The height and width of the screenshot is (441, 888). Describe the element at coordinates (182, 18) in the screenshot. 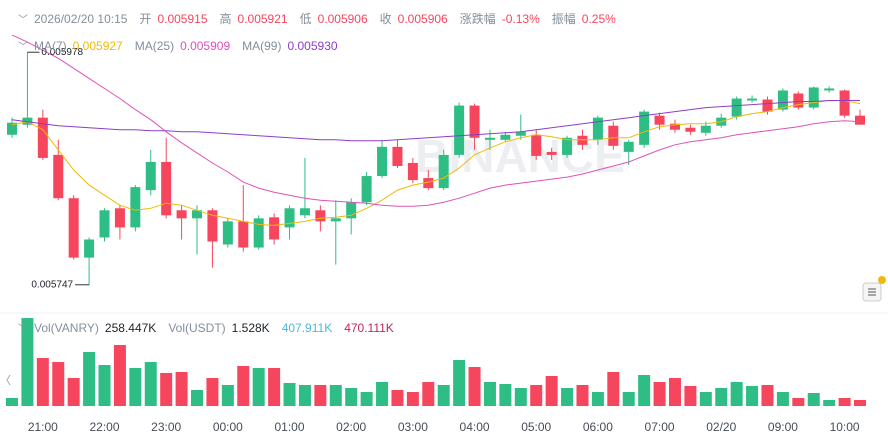

I see `field-value: 0.005915` at that location.